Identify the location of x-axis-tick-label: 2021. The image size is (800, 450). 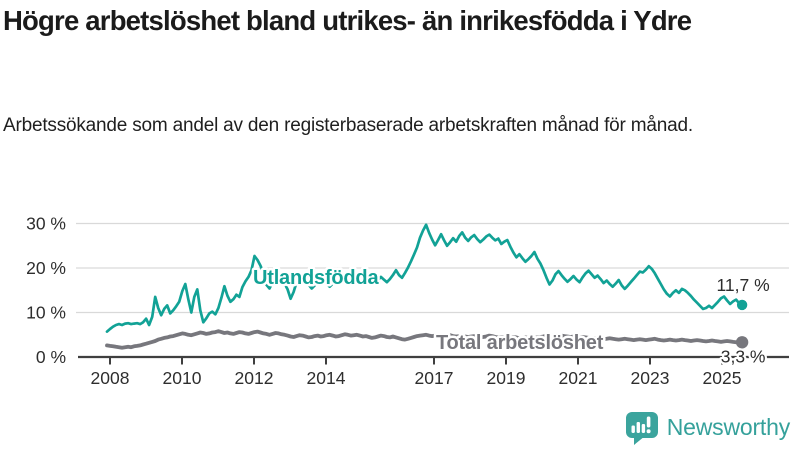
(578, 378).